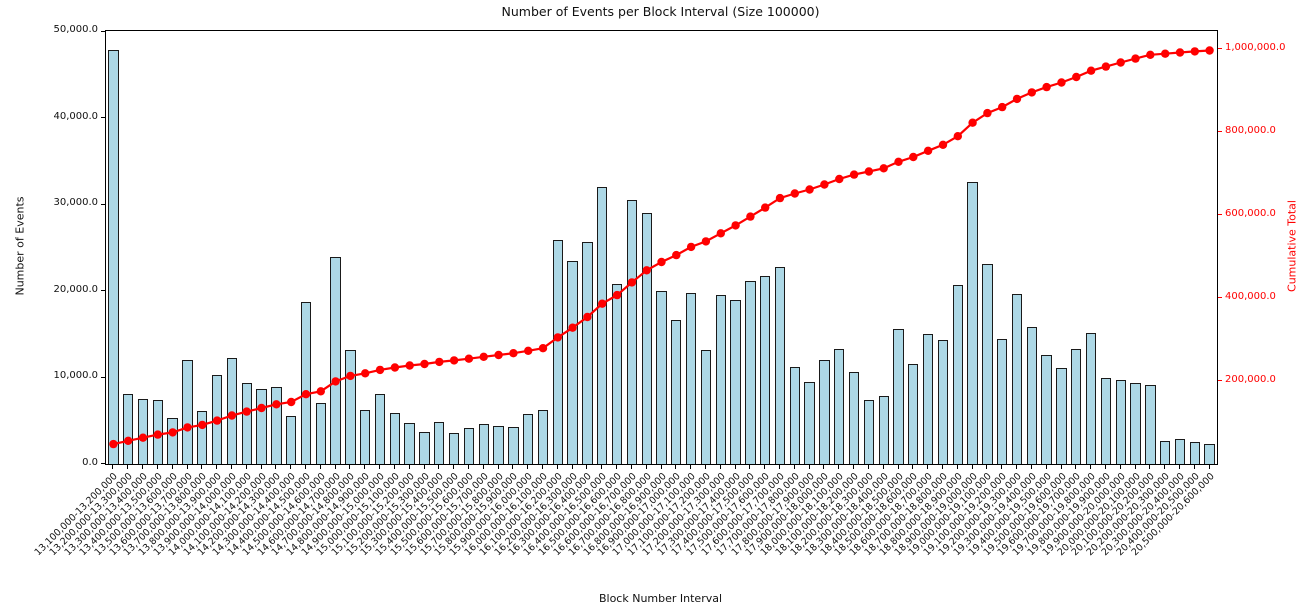 The width and height of the screenshot is (1304, 613). Describe the element at coordinates (90, 462) in the screenshot. I see `left-y-tick-label: 0.0` at that location.